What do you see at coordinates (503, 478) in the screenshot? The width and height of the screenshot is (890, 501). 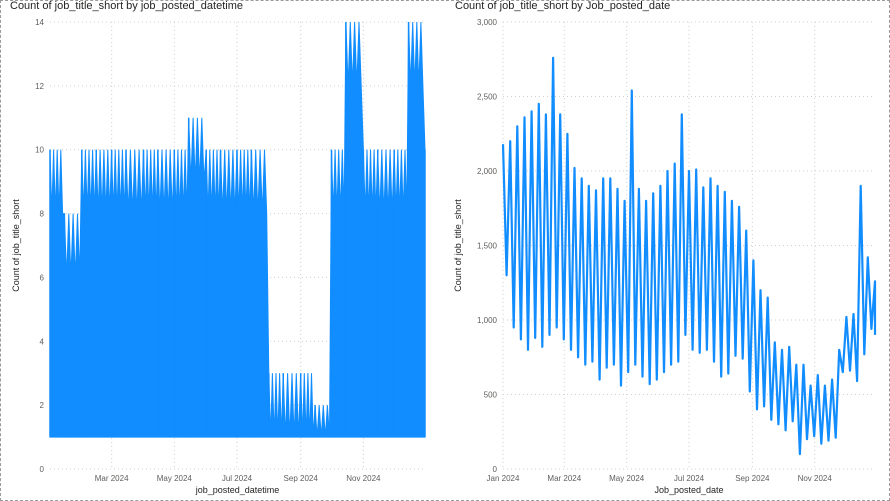 I see `x-tick-label: Jan 2024` at bounding box center [503, 478].